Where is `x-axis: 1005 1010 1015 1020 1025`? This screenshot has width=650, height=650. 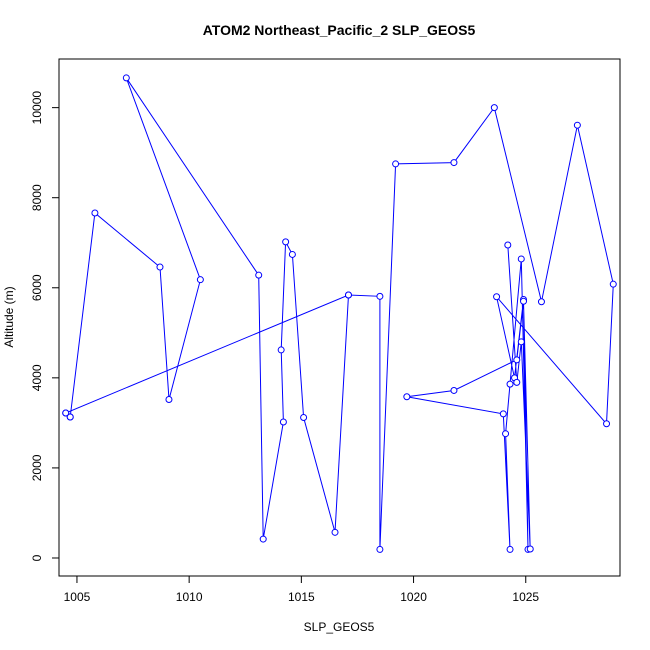 x-axis: 1005 1010 1015 1020 1025 is located at coordinates (301, 589).